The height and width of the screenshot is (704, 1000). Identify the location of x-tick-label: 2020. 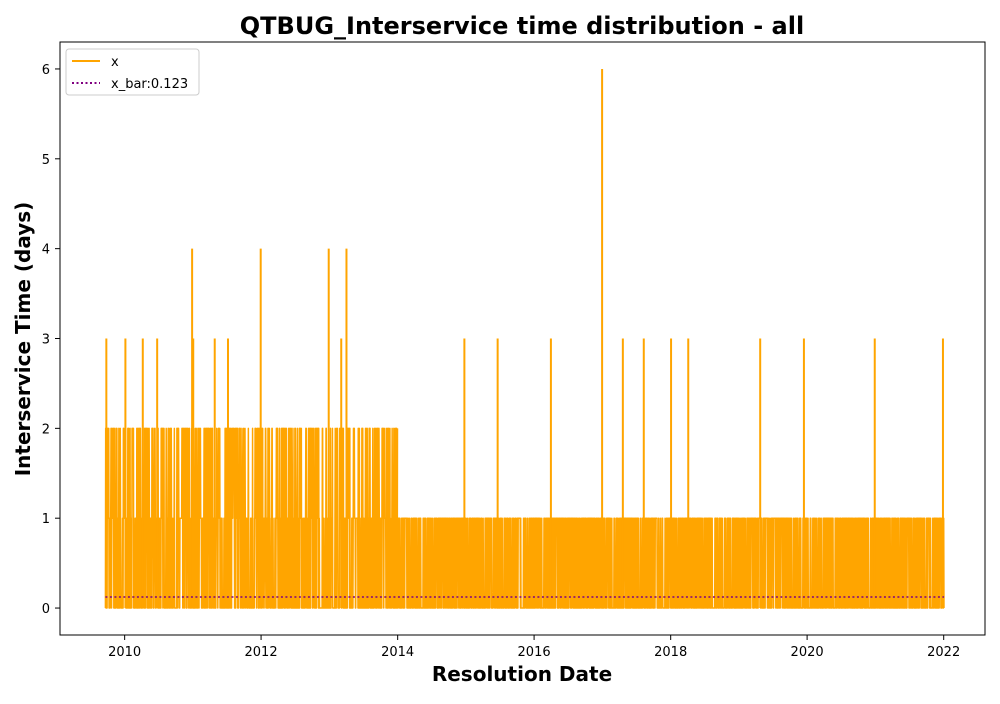
(807, 652).